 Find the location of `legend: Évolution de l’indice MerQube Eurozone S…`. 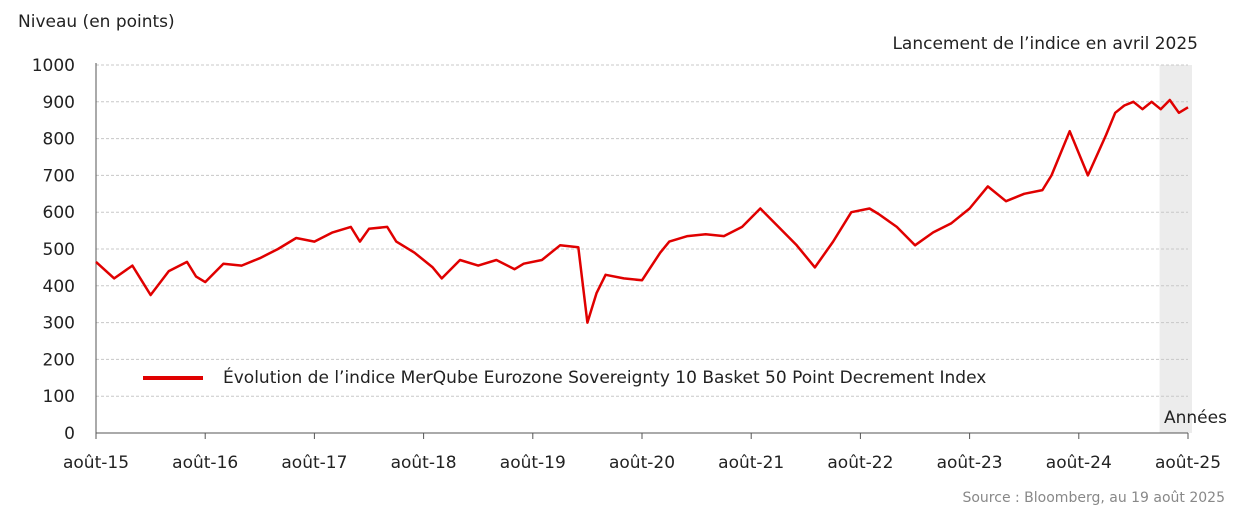

legend: Évolution de l’indice MerQube Eurozone S… is located at coordinates (564, 378).